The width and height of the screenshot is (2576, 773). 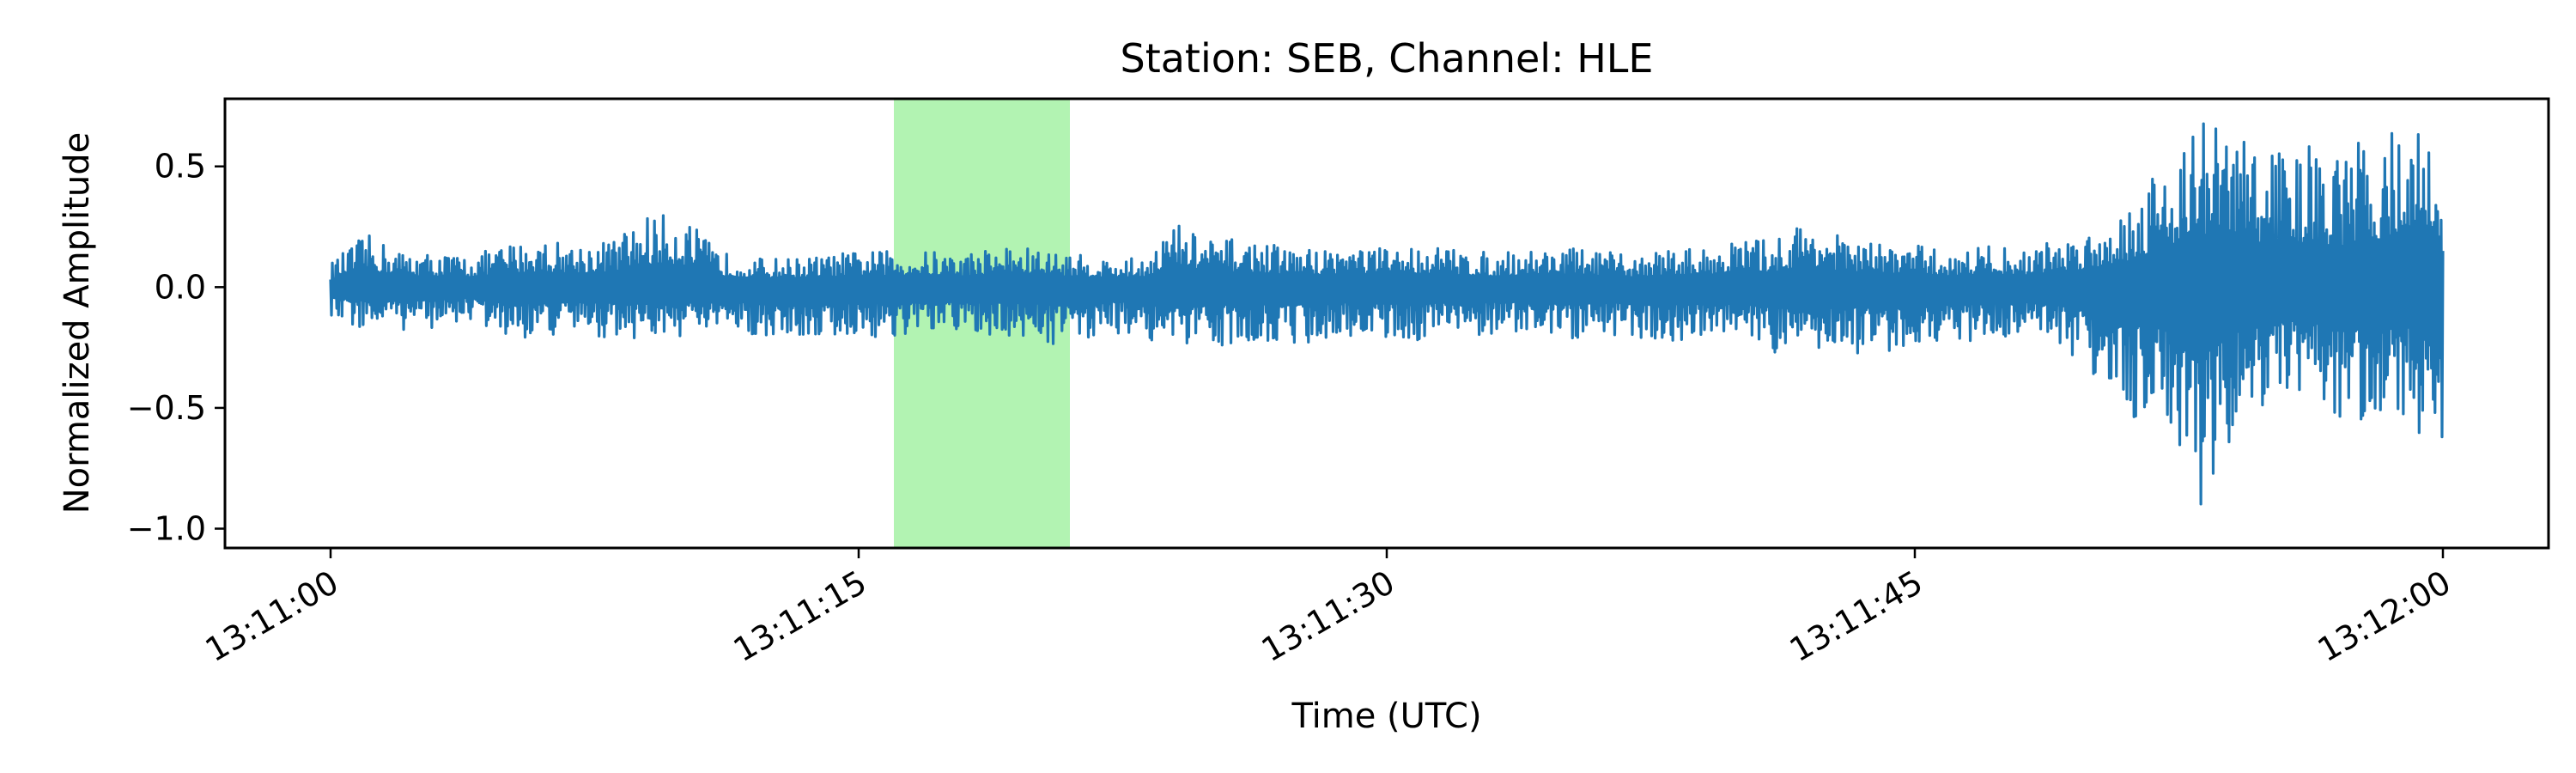 What do you see at coordinates (166, 408) in the screenshot?
I see `y-tick-label: −0.5` at bounding box center [166, 408].